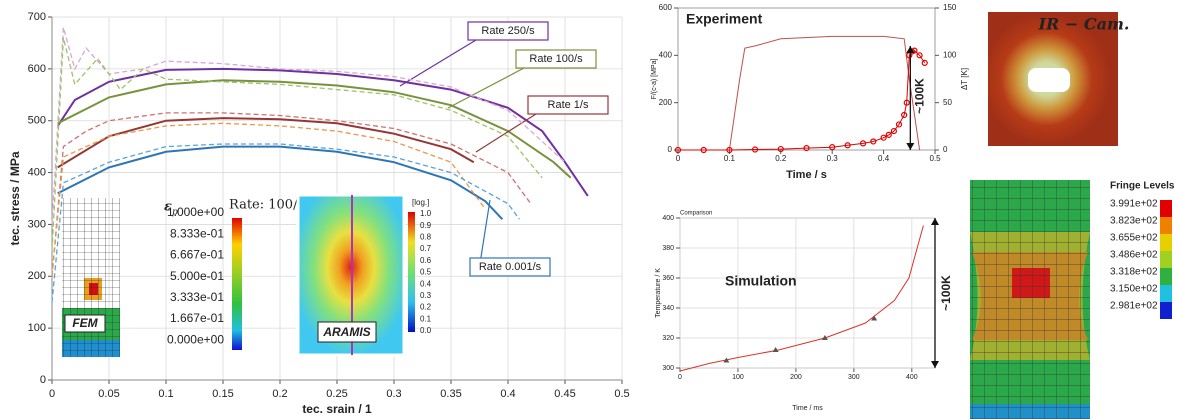 The height and width of the screenshot is (419, 1180). What do you see at coordinates (658, 293) in the screenshot?
I see `y-axis-label: Temperature / K` at bounding box center [658, 293].